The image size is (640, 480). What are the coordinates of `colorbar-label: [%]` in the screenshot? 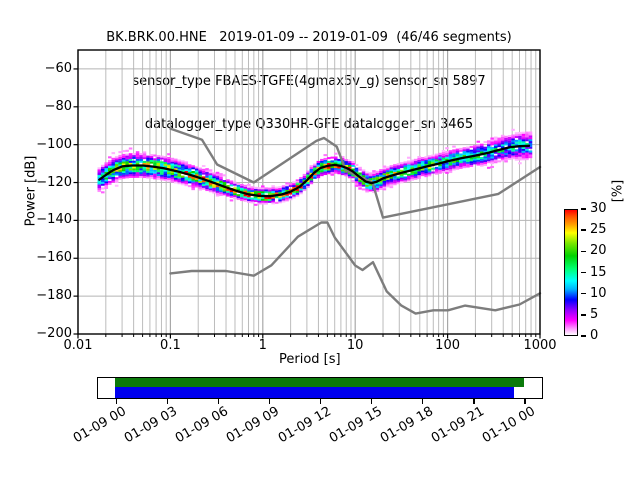 It's located at (618, 191).